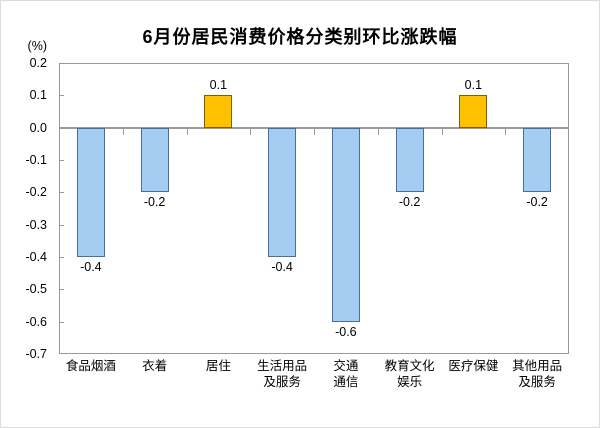  I want to click on y-axis-tick-label: 0.1, so click(38, 95).